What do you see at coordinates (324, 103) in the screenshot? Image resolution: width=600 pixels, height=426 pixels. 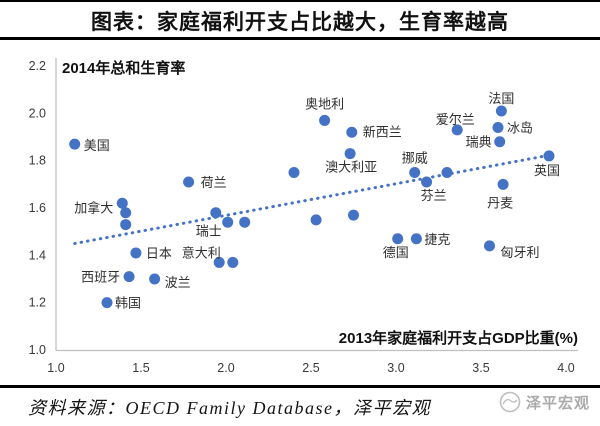 I see `point-label: 奥地利` at bounding box center [324, 103].